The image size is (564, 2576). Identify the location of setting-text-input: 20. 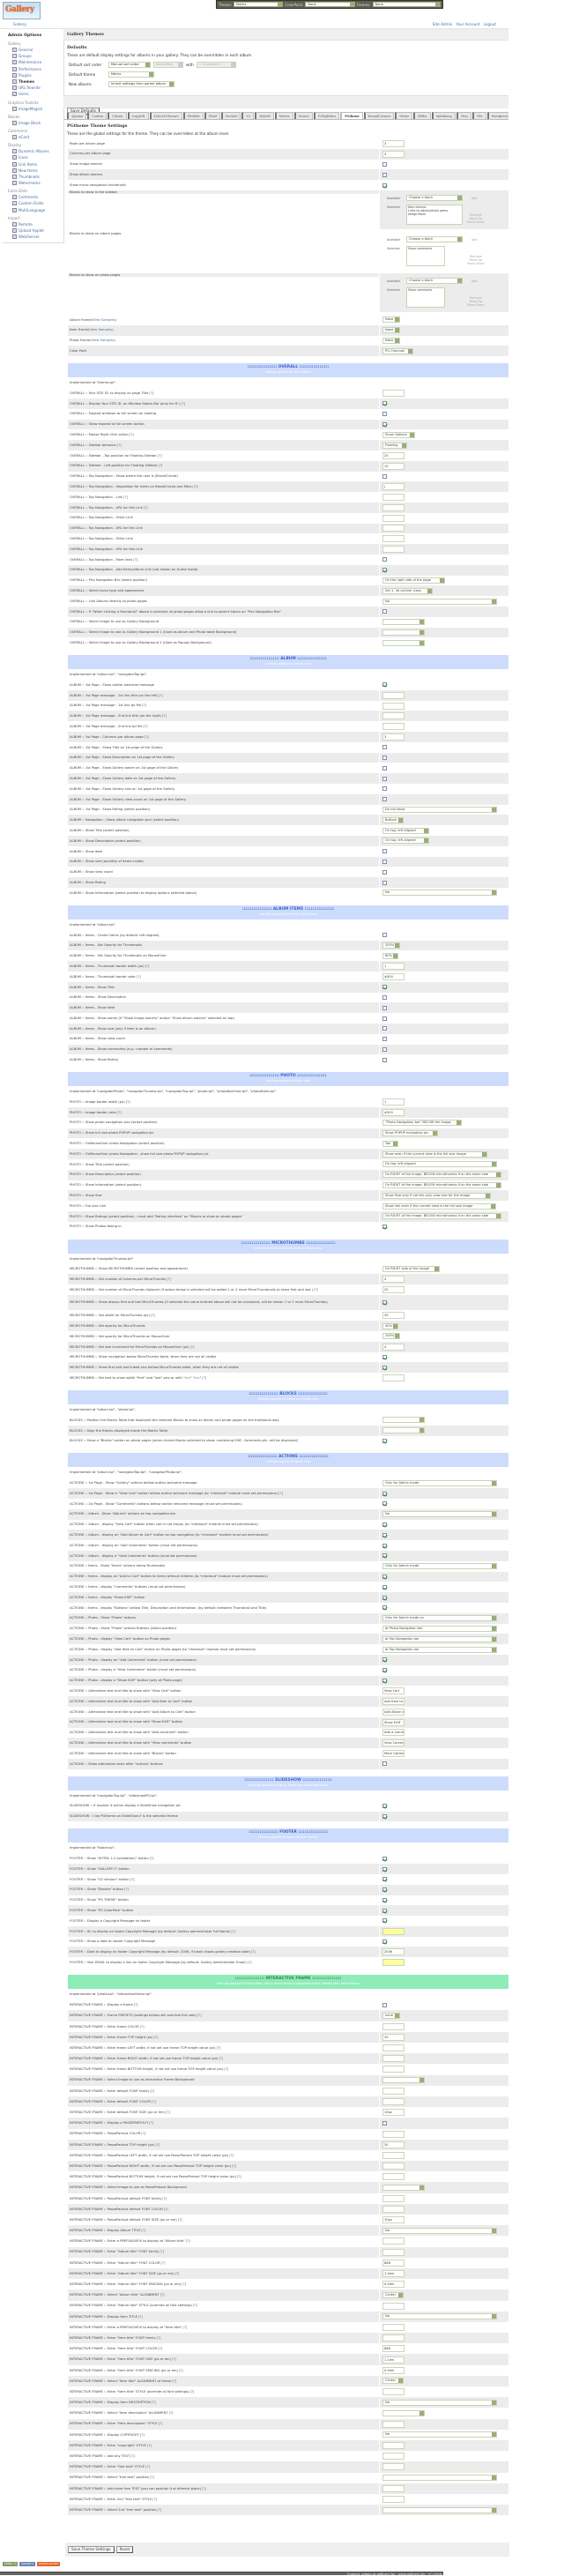
(393, 455).